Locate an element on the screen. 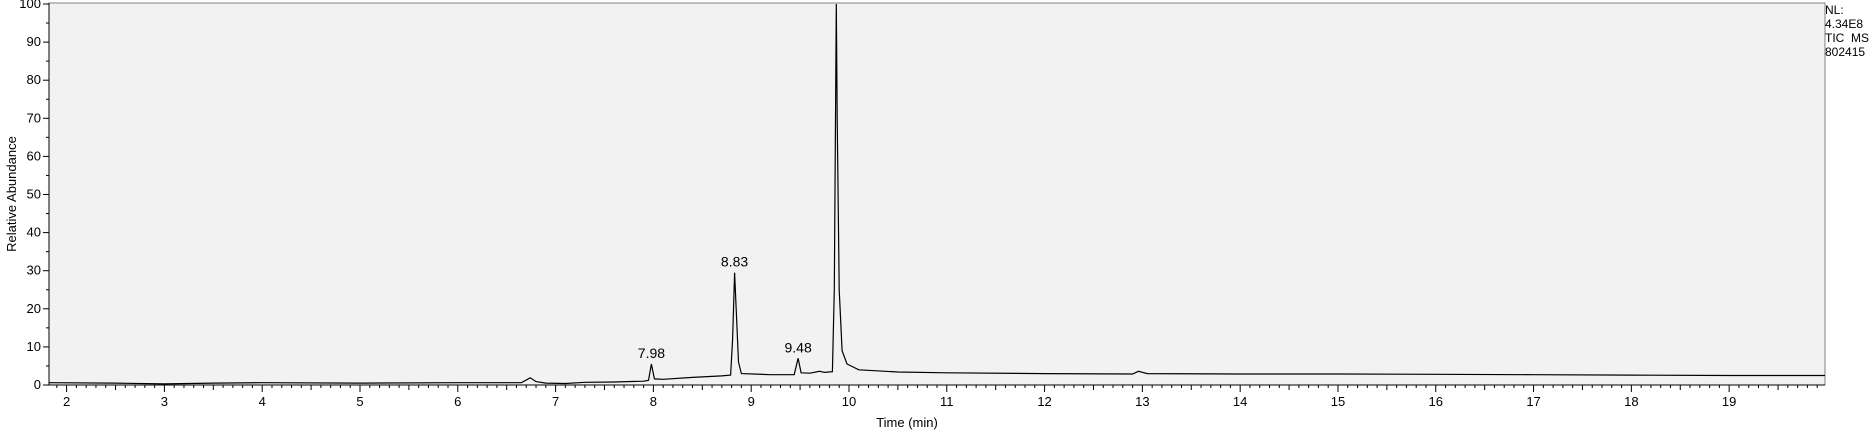  x-tick-label: 14 is located at coordinates (1240, 401).